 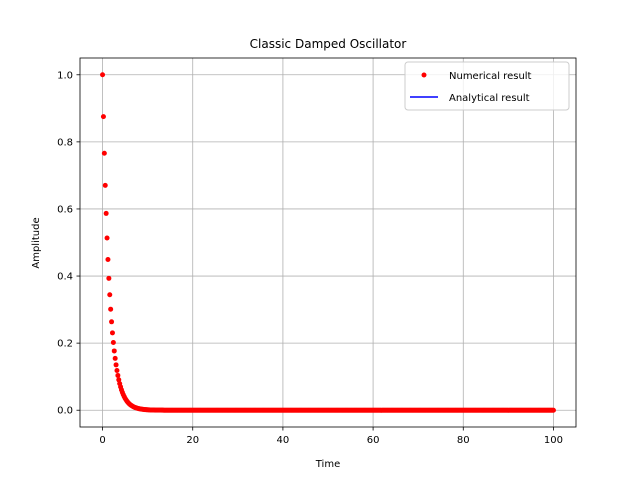 What do you see at coordinates (65, 75) in the screenshot?
I see `y-tick-label: 1.0` at bounding box center [65, 75].